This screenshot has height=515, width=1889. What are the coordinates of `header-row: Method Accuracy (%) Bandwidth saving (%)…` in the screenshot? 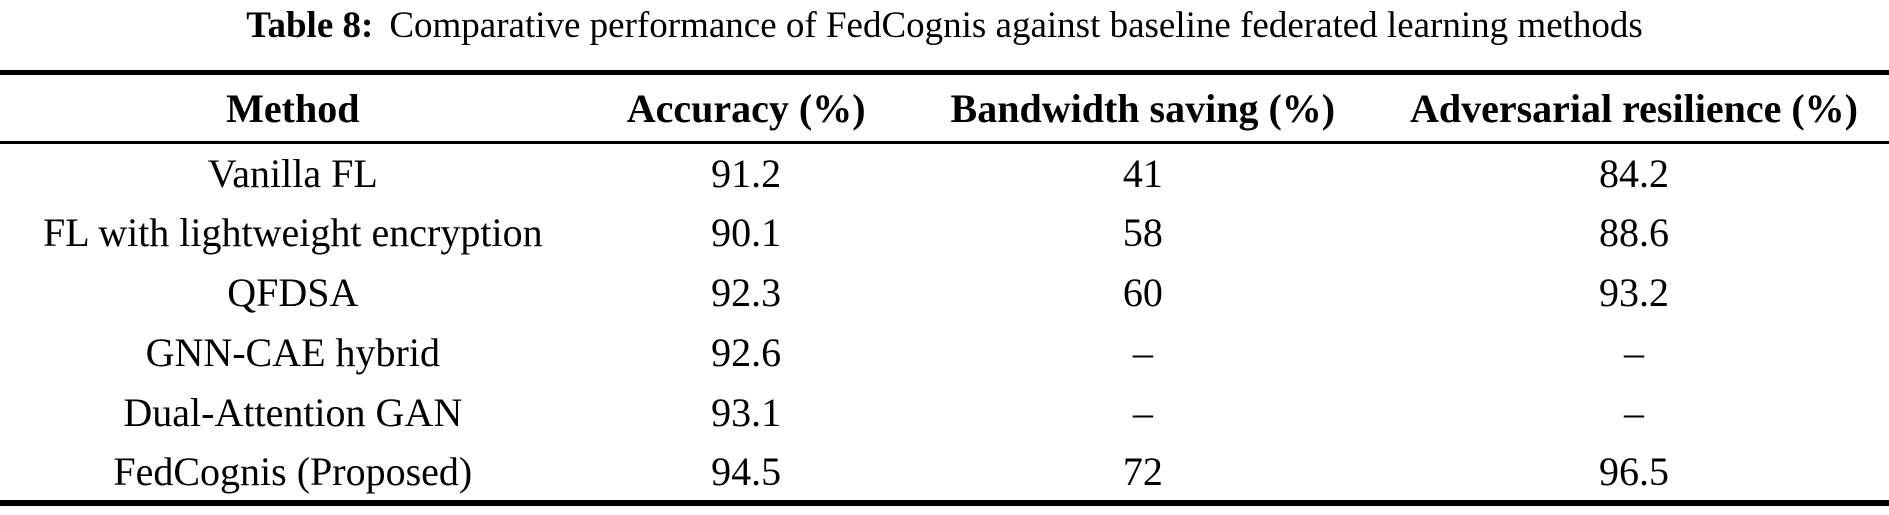 It's located at (944, 108).